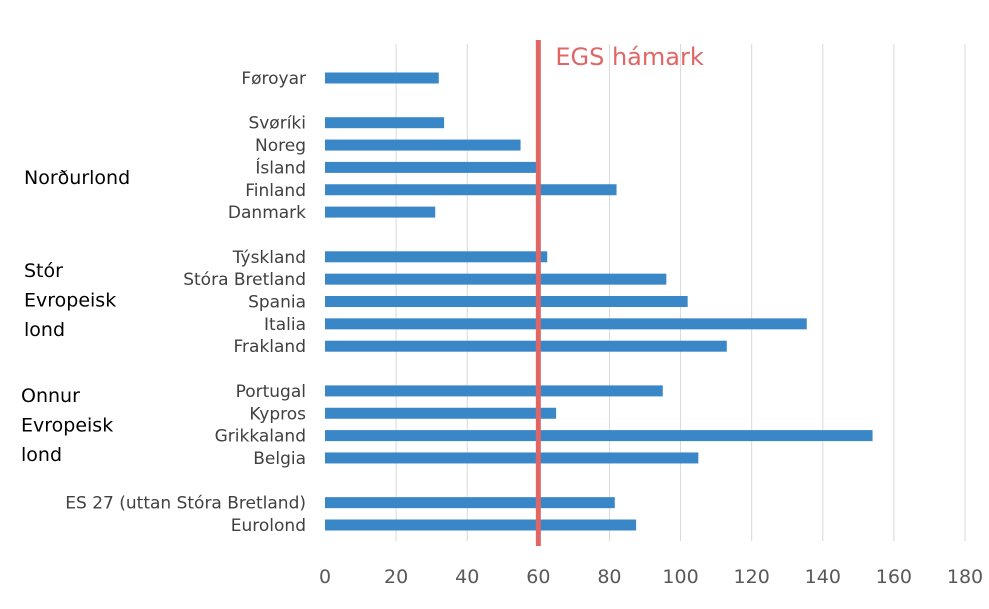 The width and height of the screenshot is (989, 609). I want to click on x-tick-label: 20, so click(396, 577).